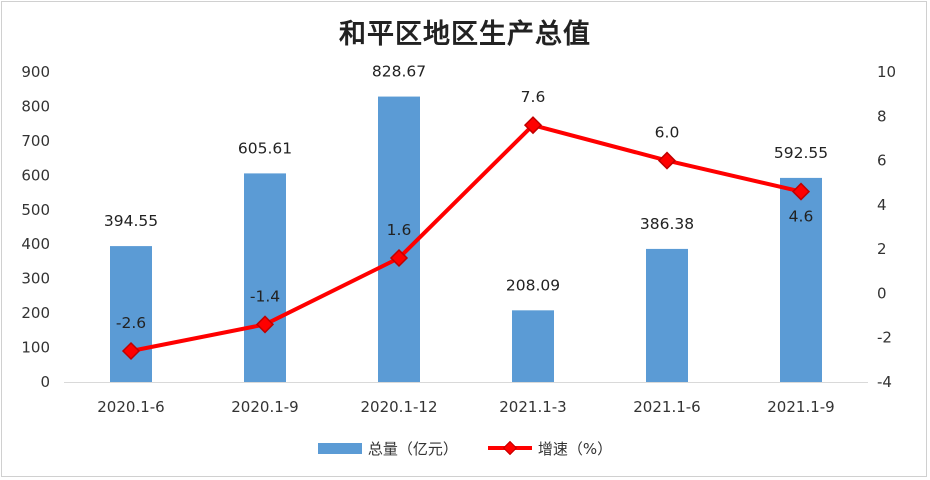 The width and height of the screenshot is (930, 480). Describe the element at coordinates (35, 141) in the screenshot. I see `y-left-tick-label: 700` at that location.